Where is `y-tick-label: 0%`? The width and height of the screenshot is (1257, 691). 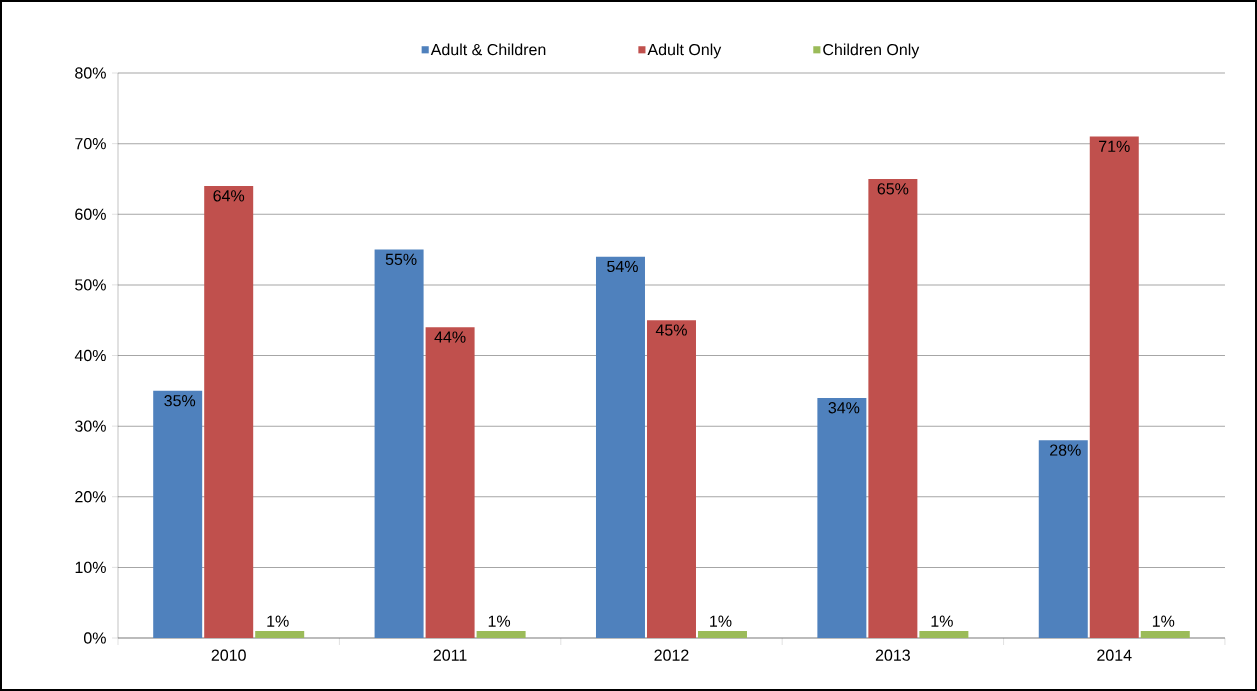
y-tick-label: 0% is located at coordinates (94, 638).